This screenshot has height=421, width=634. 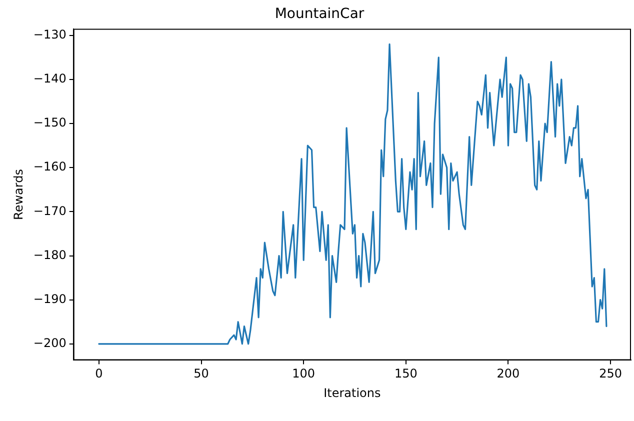 What do you see at coordinates (49, 255) in the screenshot?
I see `y-tick-label: −180` at bounding box center [49, 255].